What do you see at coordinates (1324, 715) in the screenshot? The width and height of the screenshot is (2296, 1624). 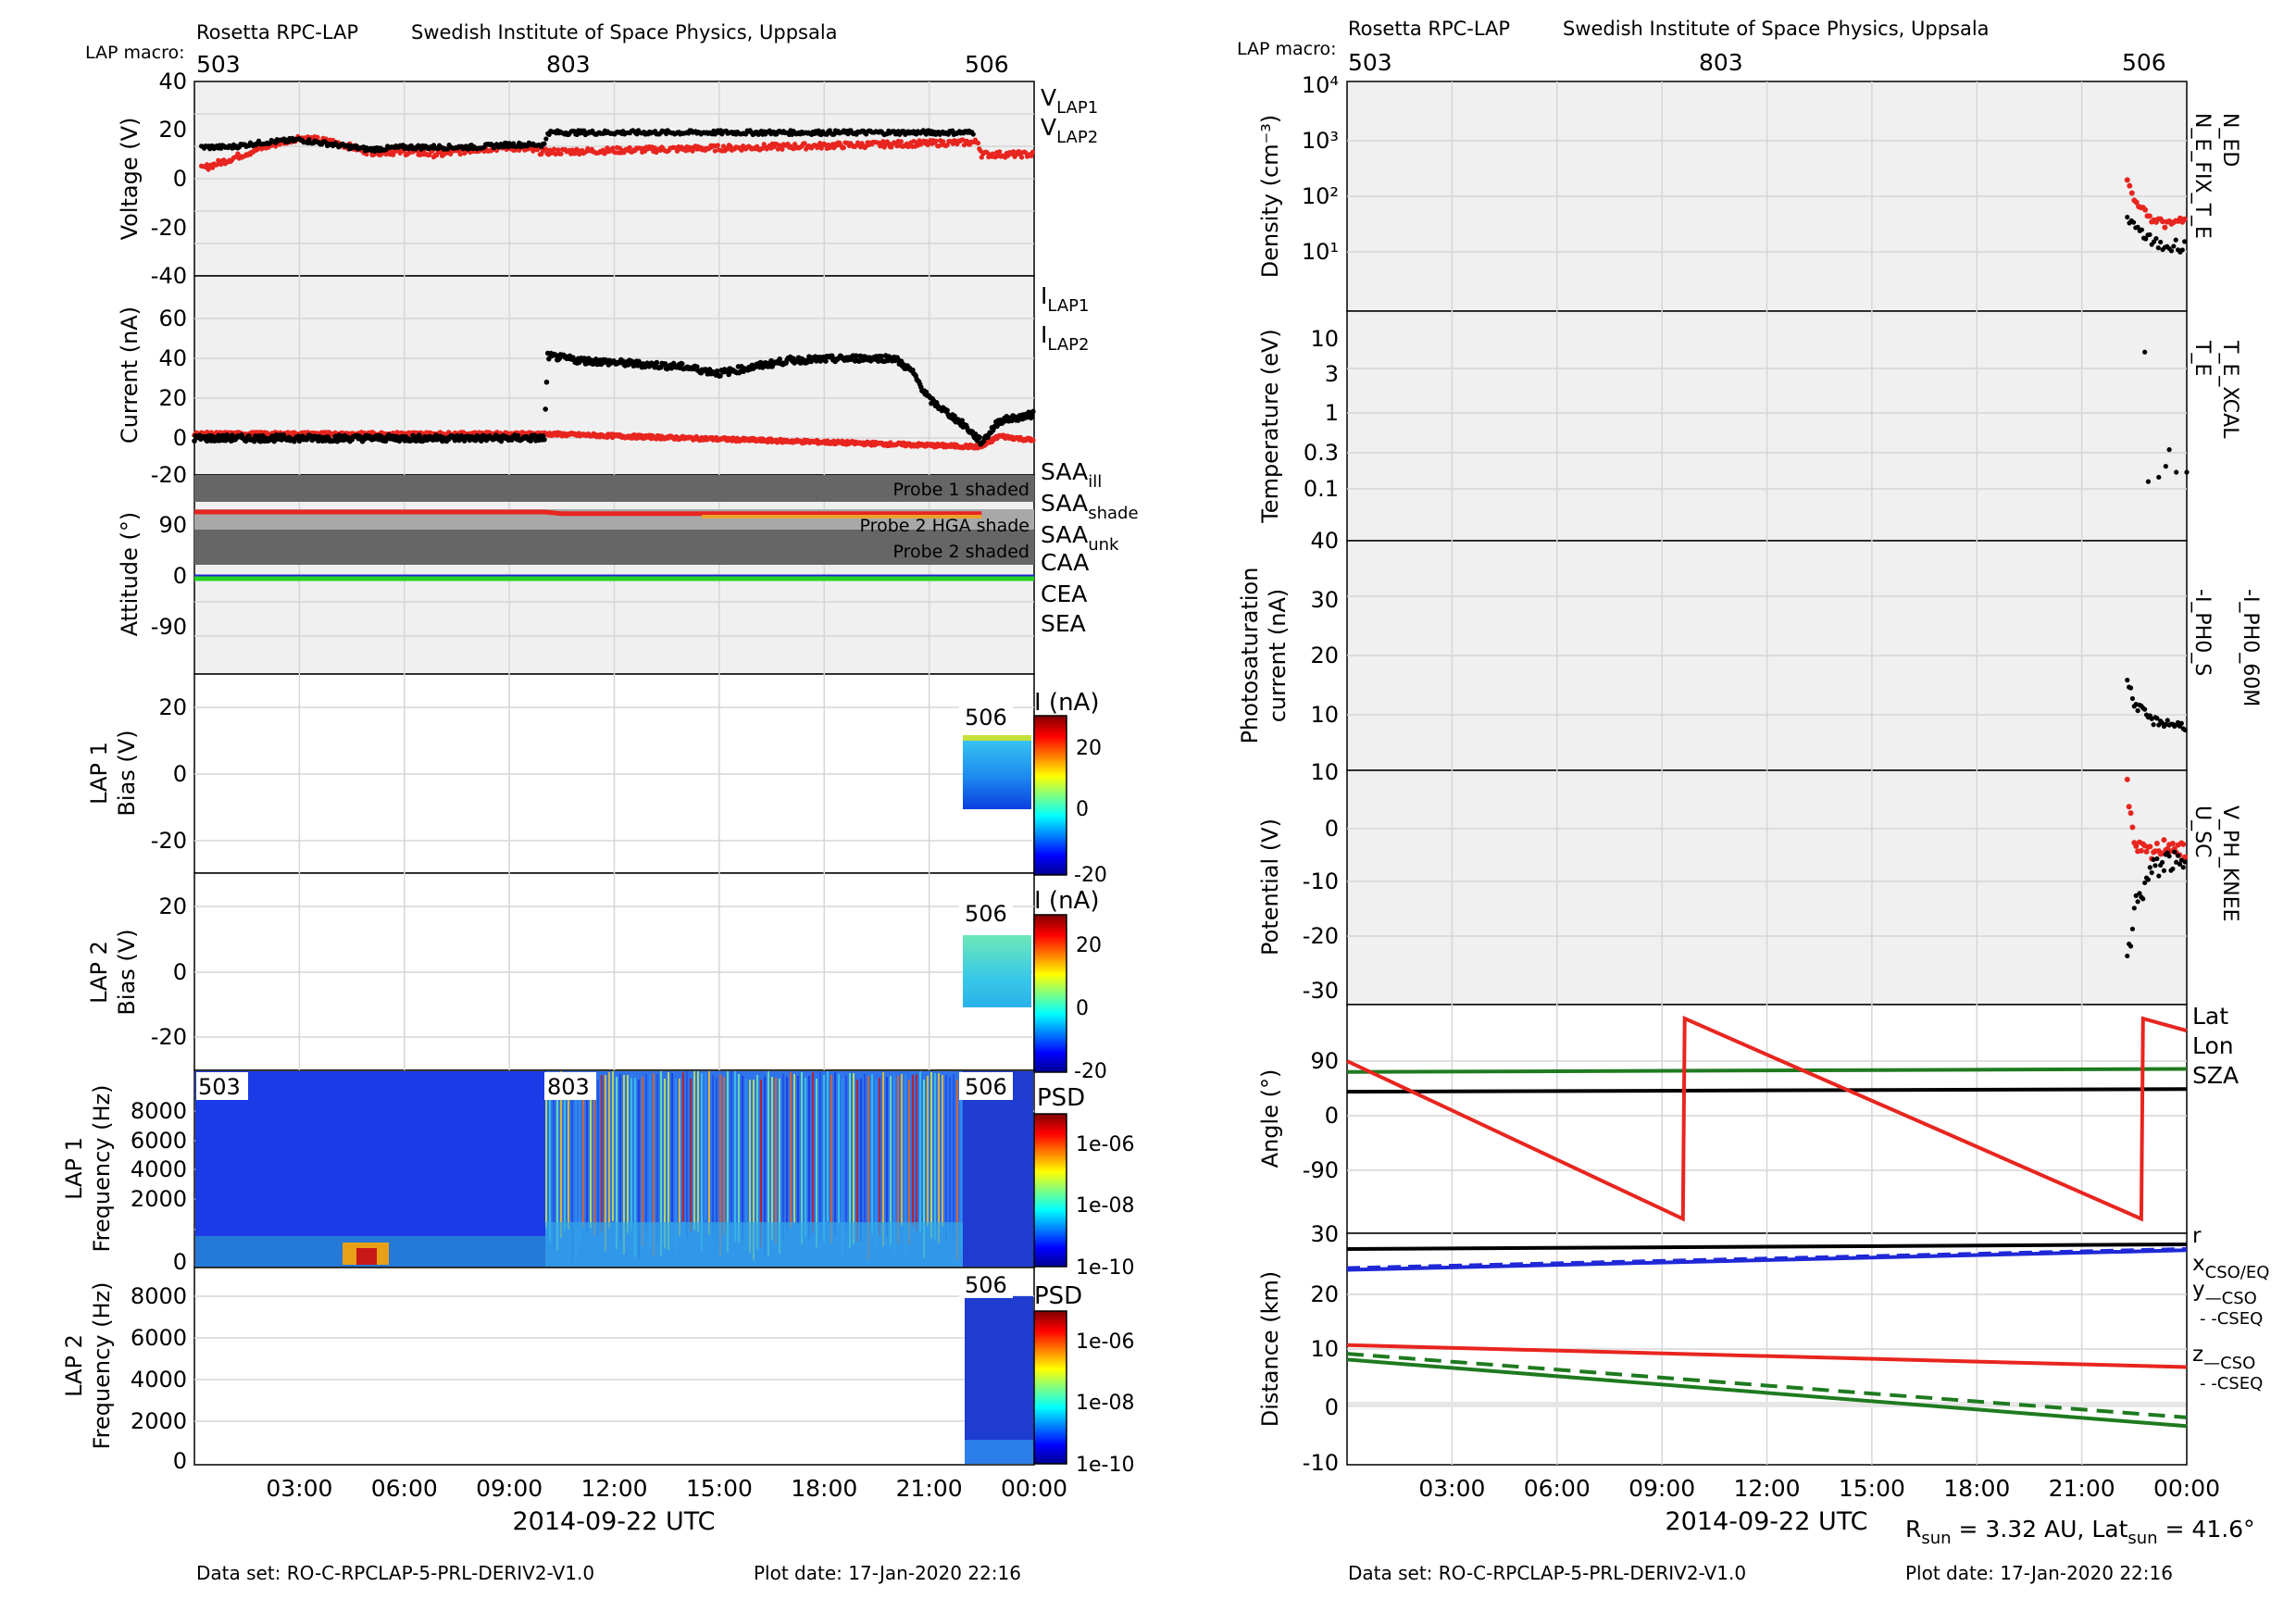 I see `y-tick-label: 10` at bounding box center [1324, 715].